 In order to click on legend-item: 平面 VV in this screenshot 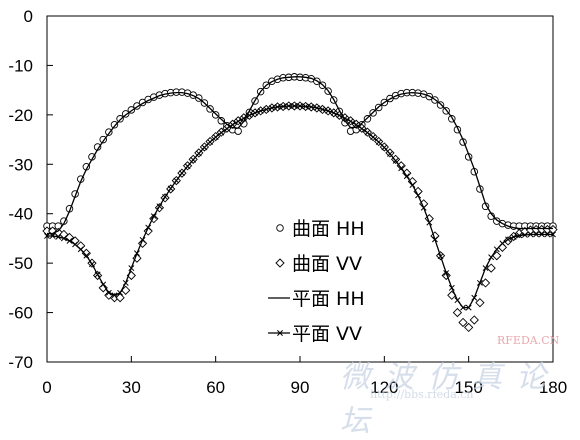, I will do `click(315, 334)`.